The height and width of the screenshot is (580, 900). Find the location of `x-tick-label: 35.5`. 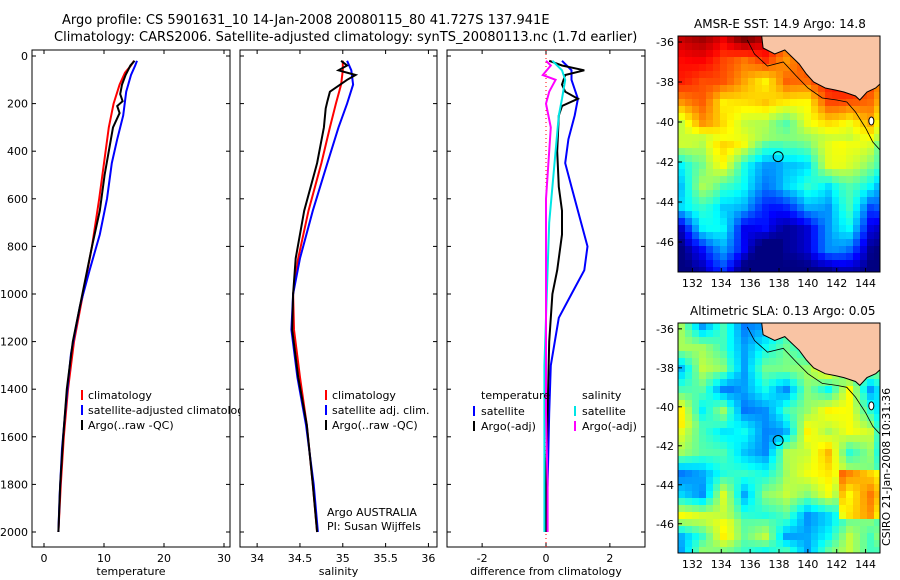

x-tick-label: 35.5 is located at coordinates (385, 558).